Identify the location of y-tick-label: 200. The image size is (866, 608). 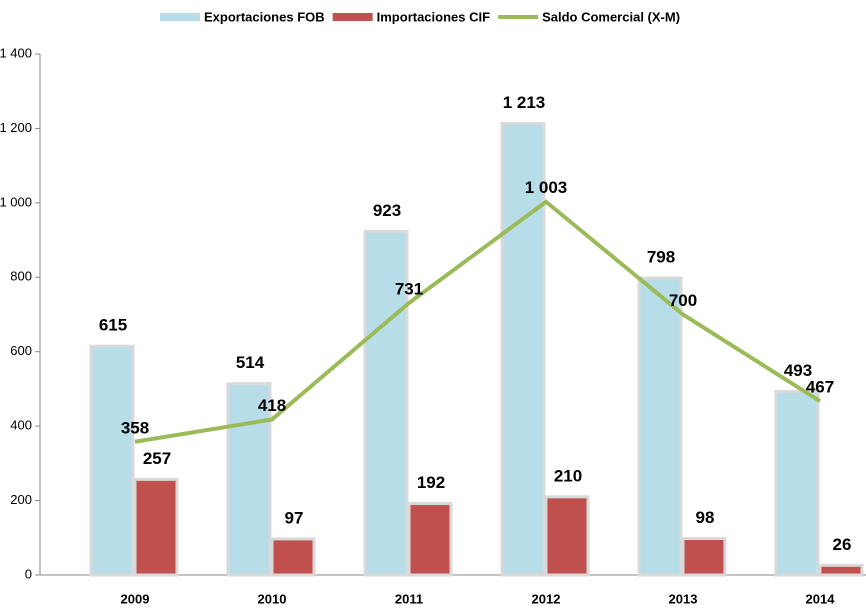
(21, 499).